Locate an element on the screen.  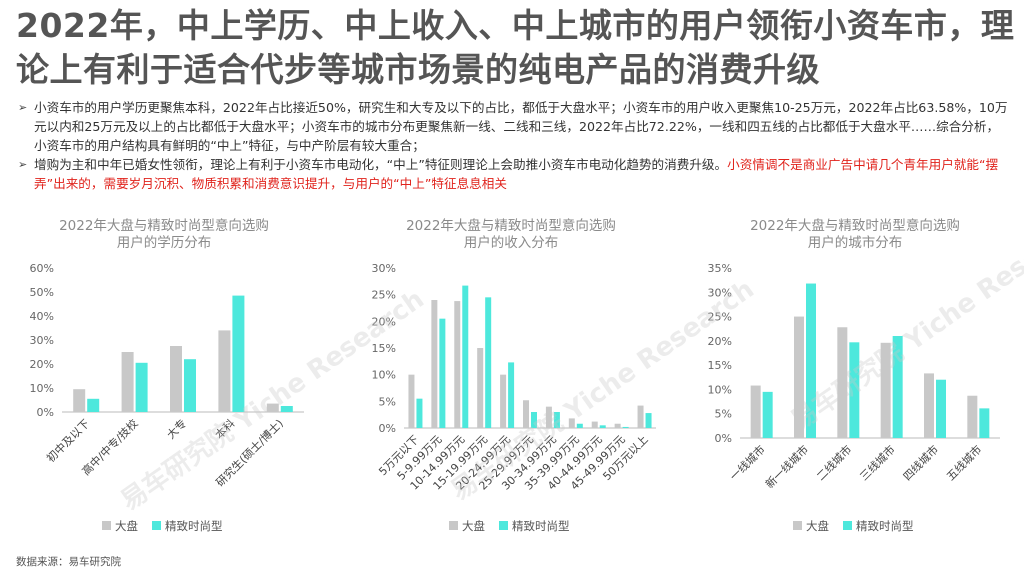
chart-title: 用户的收入分布 is located at coordinates (511, 242).